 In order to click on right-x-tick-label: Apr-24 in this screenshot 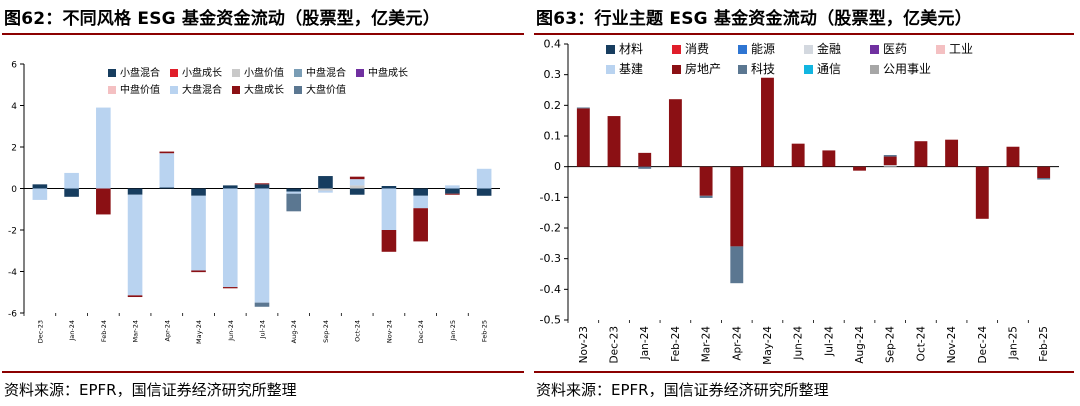, I will do `click(737, 343)`.